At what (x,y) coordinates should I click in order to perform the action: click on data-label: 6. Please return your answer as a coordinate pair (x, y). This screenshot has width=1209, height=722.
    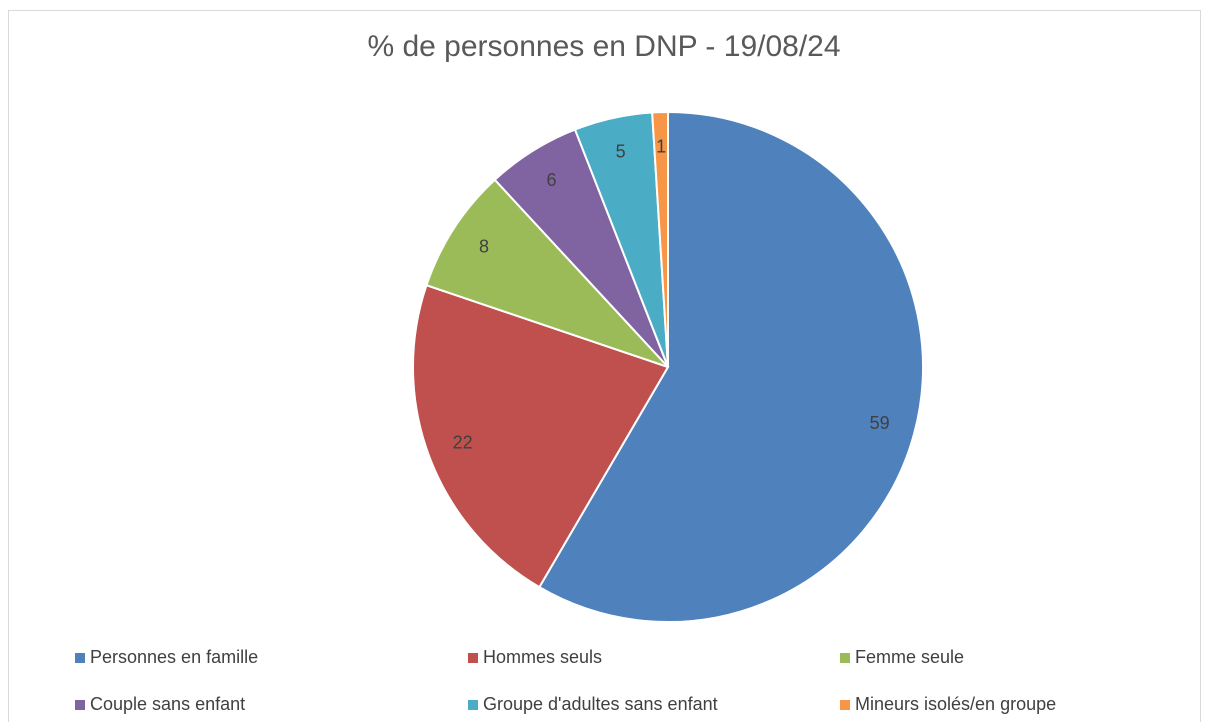
    Looking at the image, I should click on (552, 180).